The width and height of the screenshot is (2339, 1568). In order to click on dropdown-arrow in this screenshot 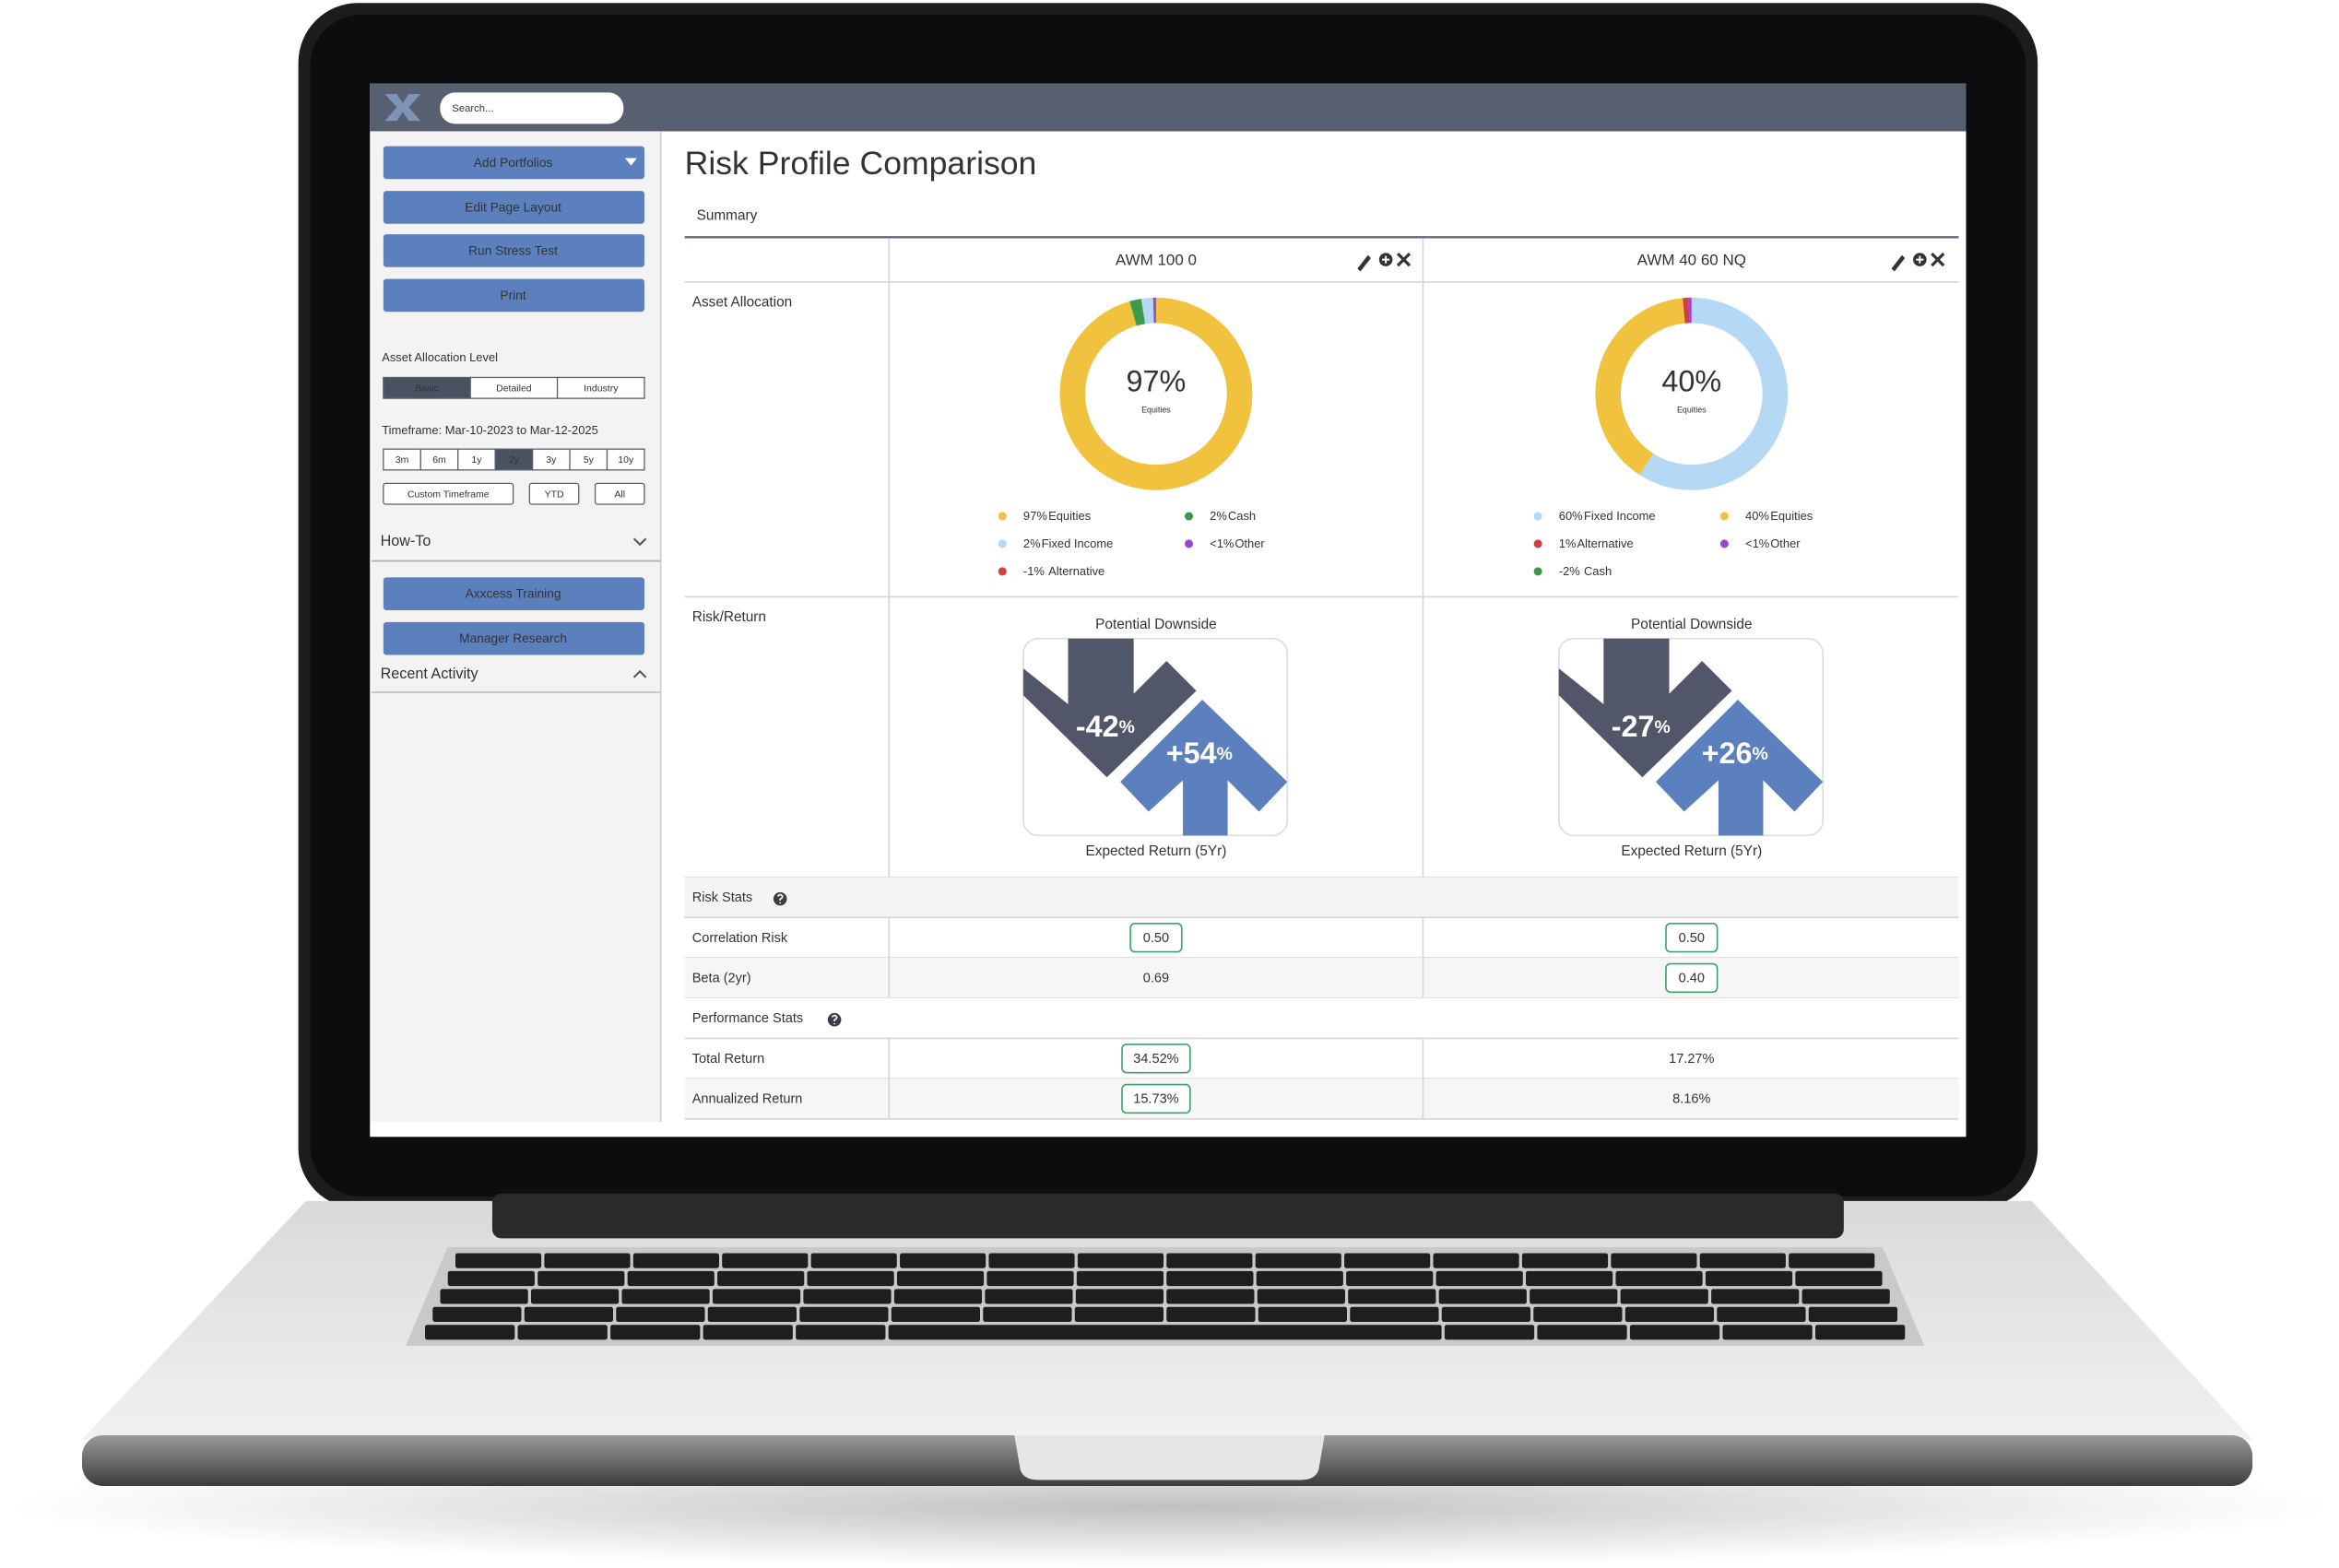, I will do `click(630, 162)`.